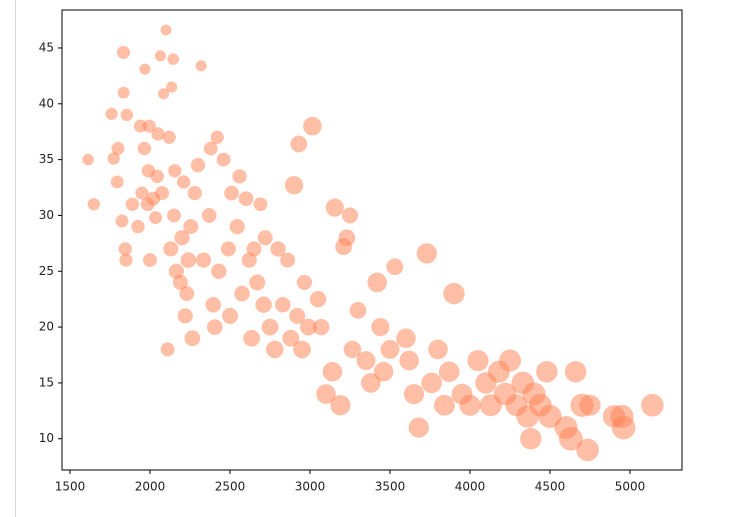 The width and height of the screenshot is (744, 517). I want to click on y-tick-label: 20, so click(46, 327).